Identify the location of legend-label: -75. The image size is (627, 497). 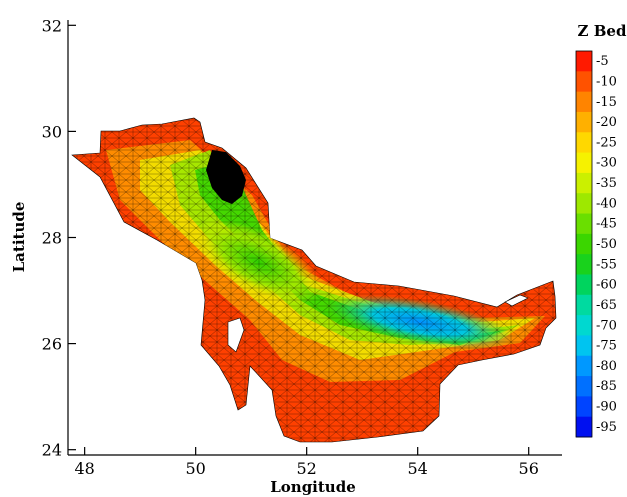
(606, 346).